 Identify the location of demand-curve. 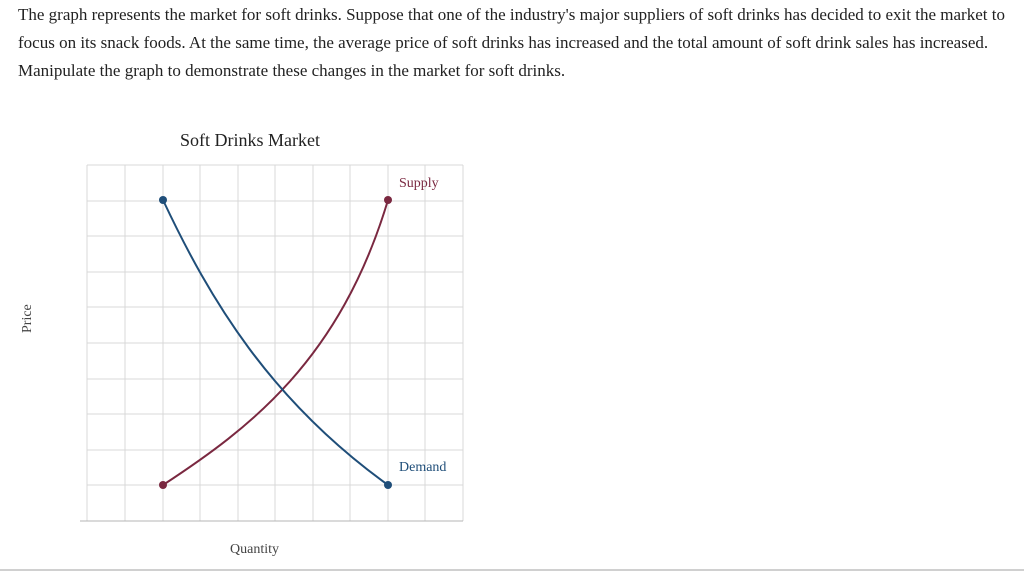
(275, 342).